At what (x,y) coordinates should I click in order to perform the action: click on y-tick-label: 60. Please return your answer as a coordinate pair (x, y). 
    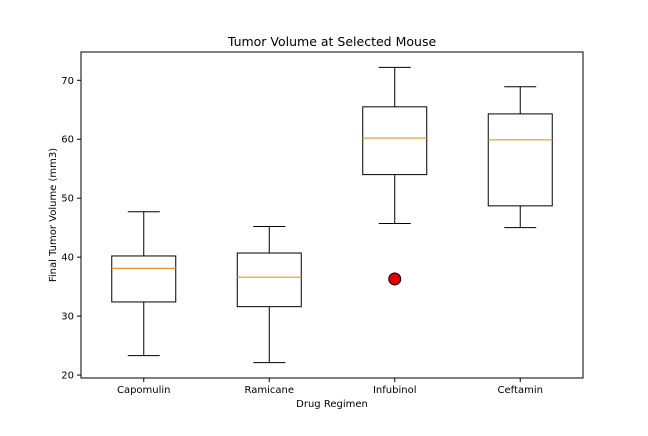
    Looking at the image, I should click on (67, 140).